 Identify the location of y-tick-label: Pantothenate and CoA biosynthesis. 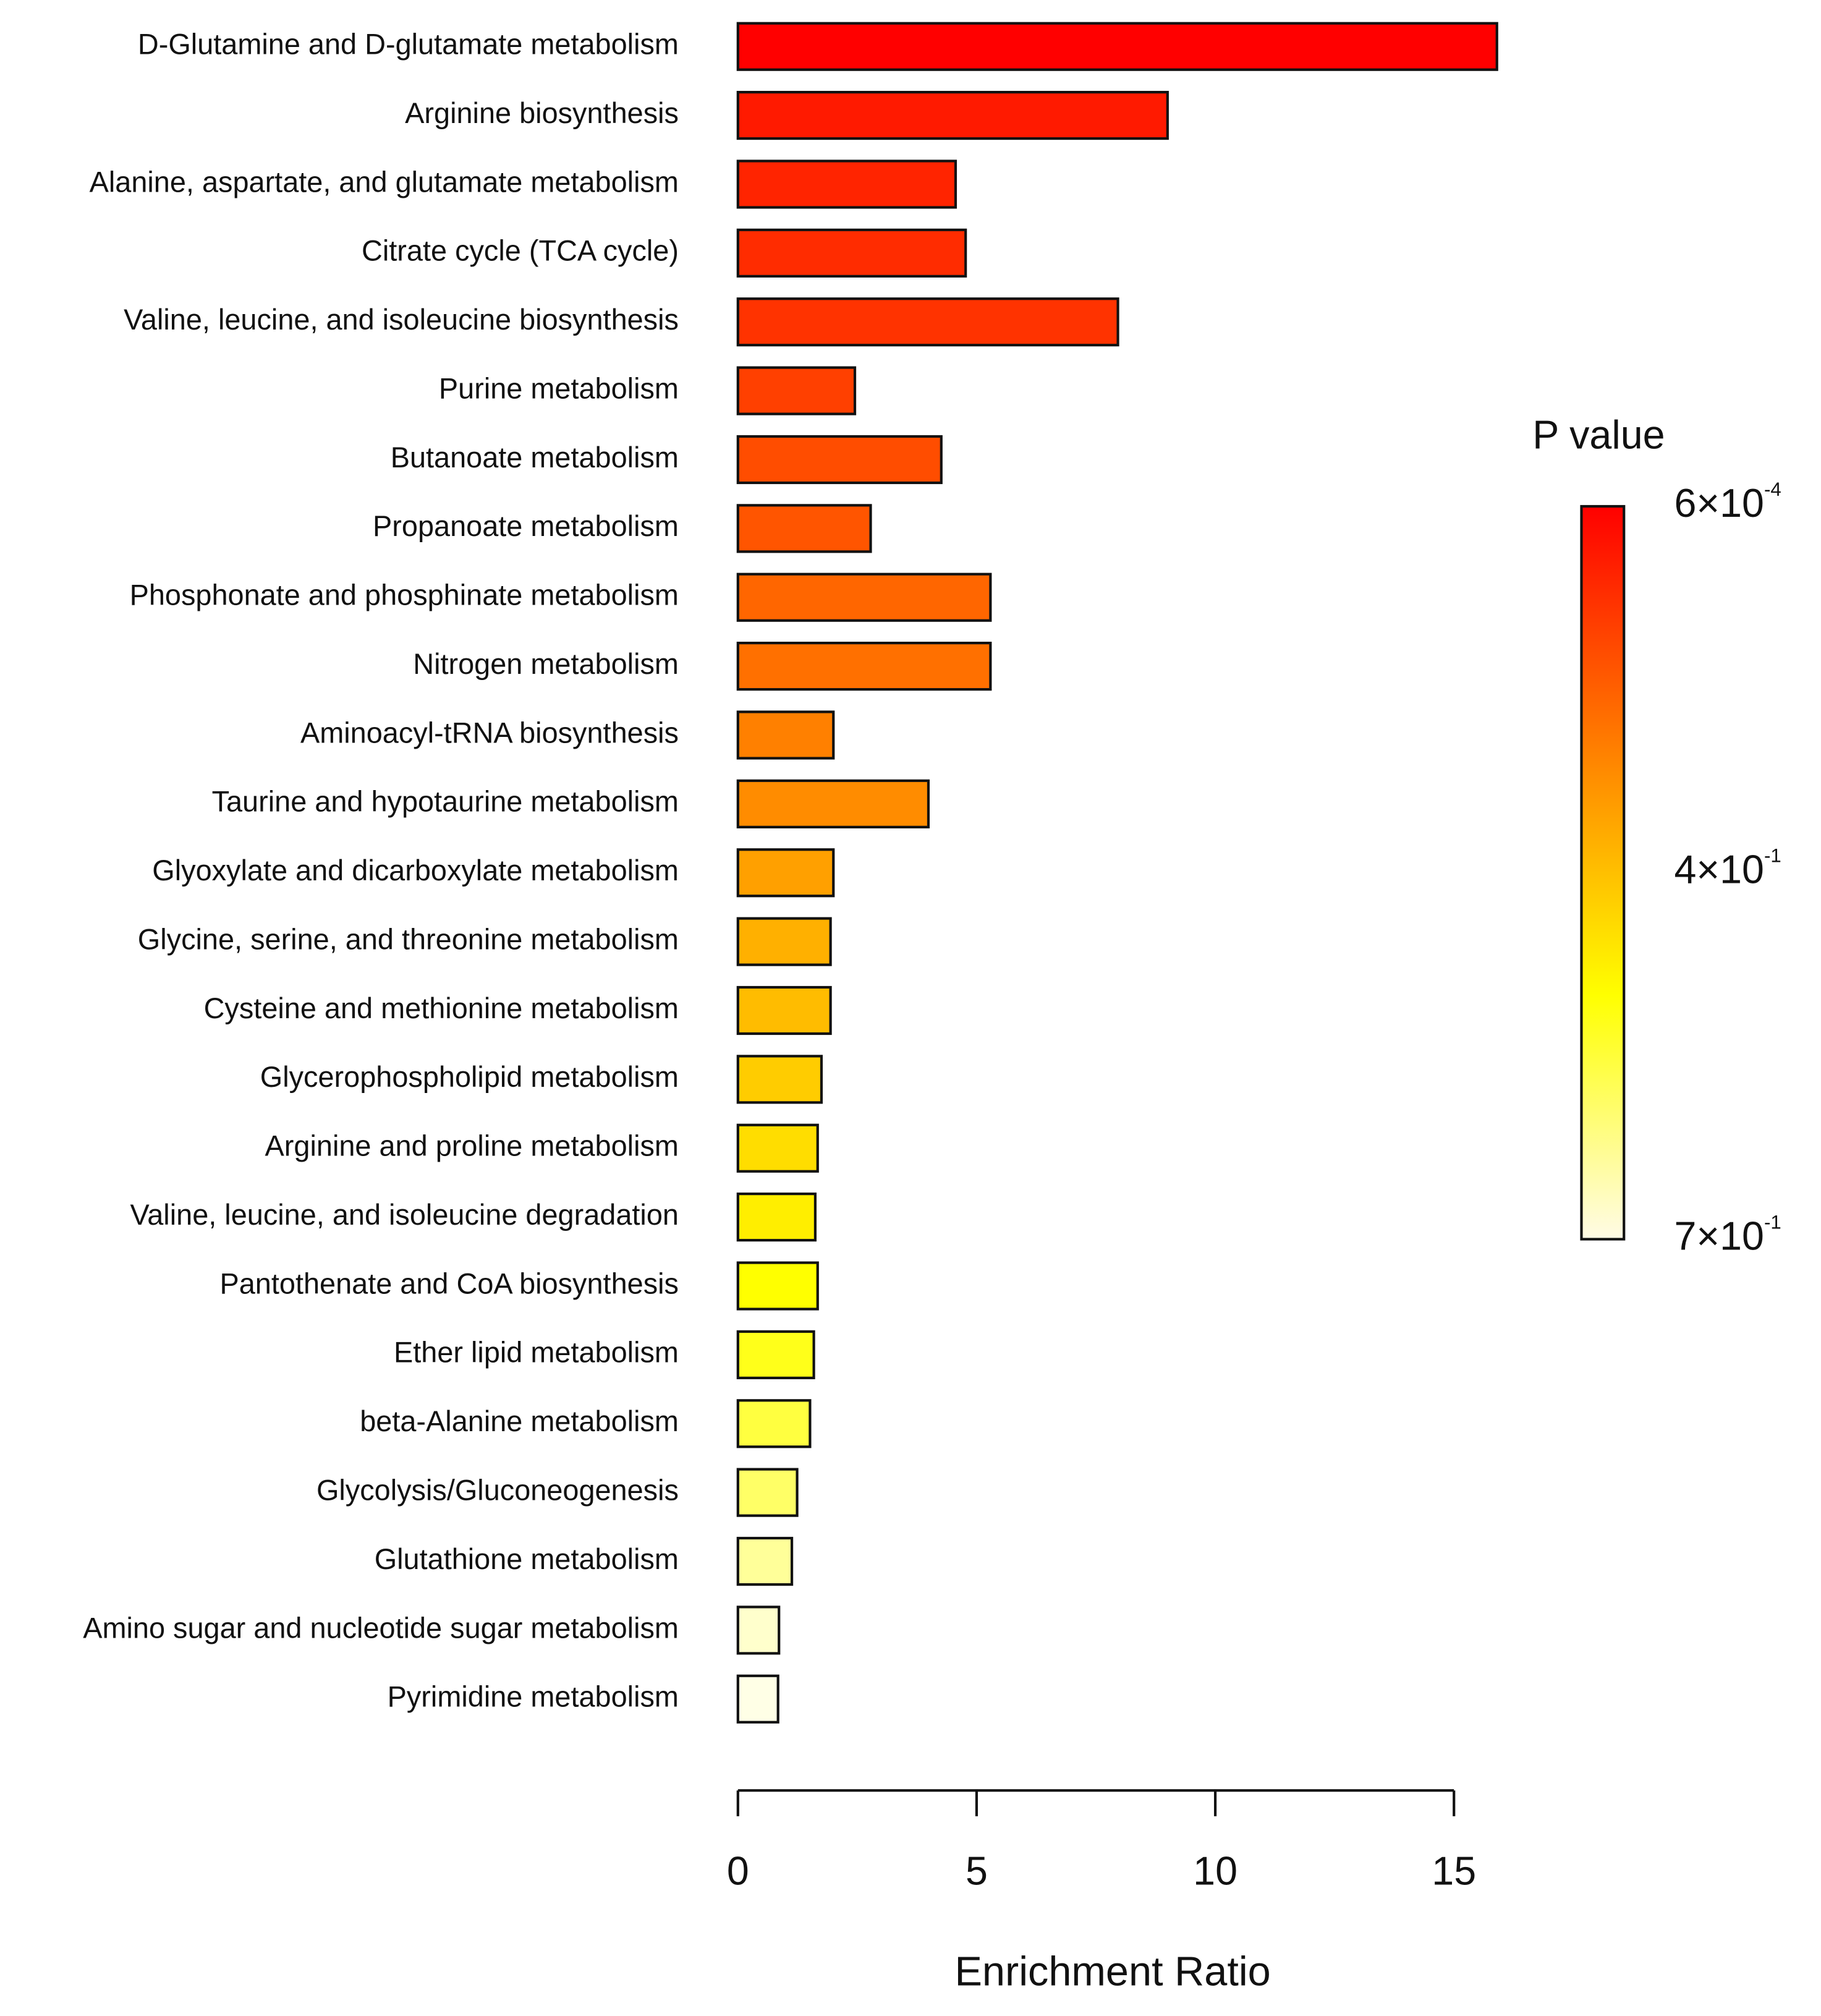
(448, 1283).